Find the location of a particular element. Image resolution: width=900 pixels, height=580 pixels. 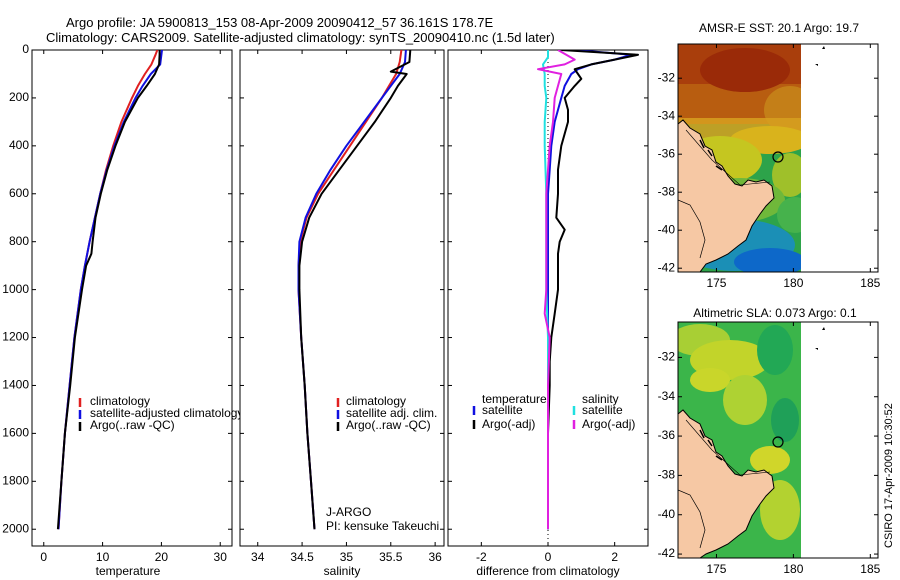

difference-xtick-label: 2 is located at coordinates (614, 557).